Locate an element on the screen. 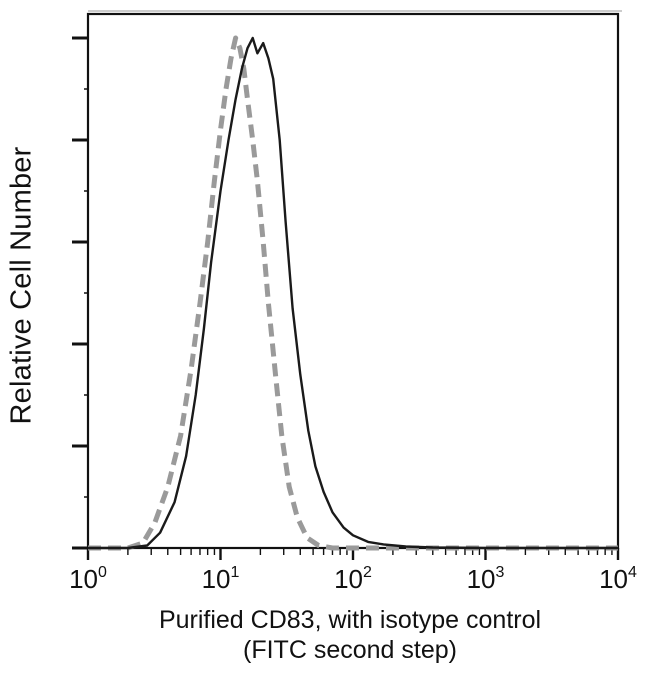 The width and height of the screenshot is (650, 680). x-tick-labels: 10⁰ 10¹ 10² 10³ 10⁴ is located at coordinates (353, 579).